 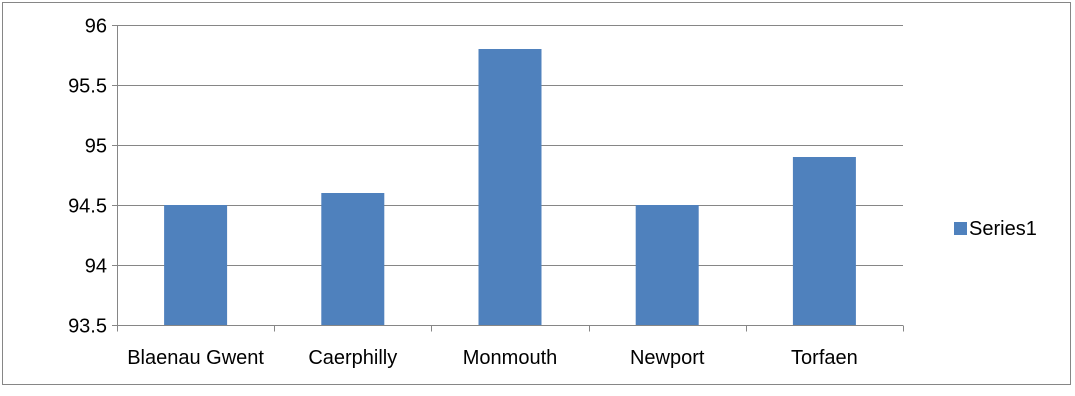 What do you see at coordinates (960, 228) in the screenshot?
I see `legend-swatch` at bounding box center [960, 228].